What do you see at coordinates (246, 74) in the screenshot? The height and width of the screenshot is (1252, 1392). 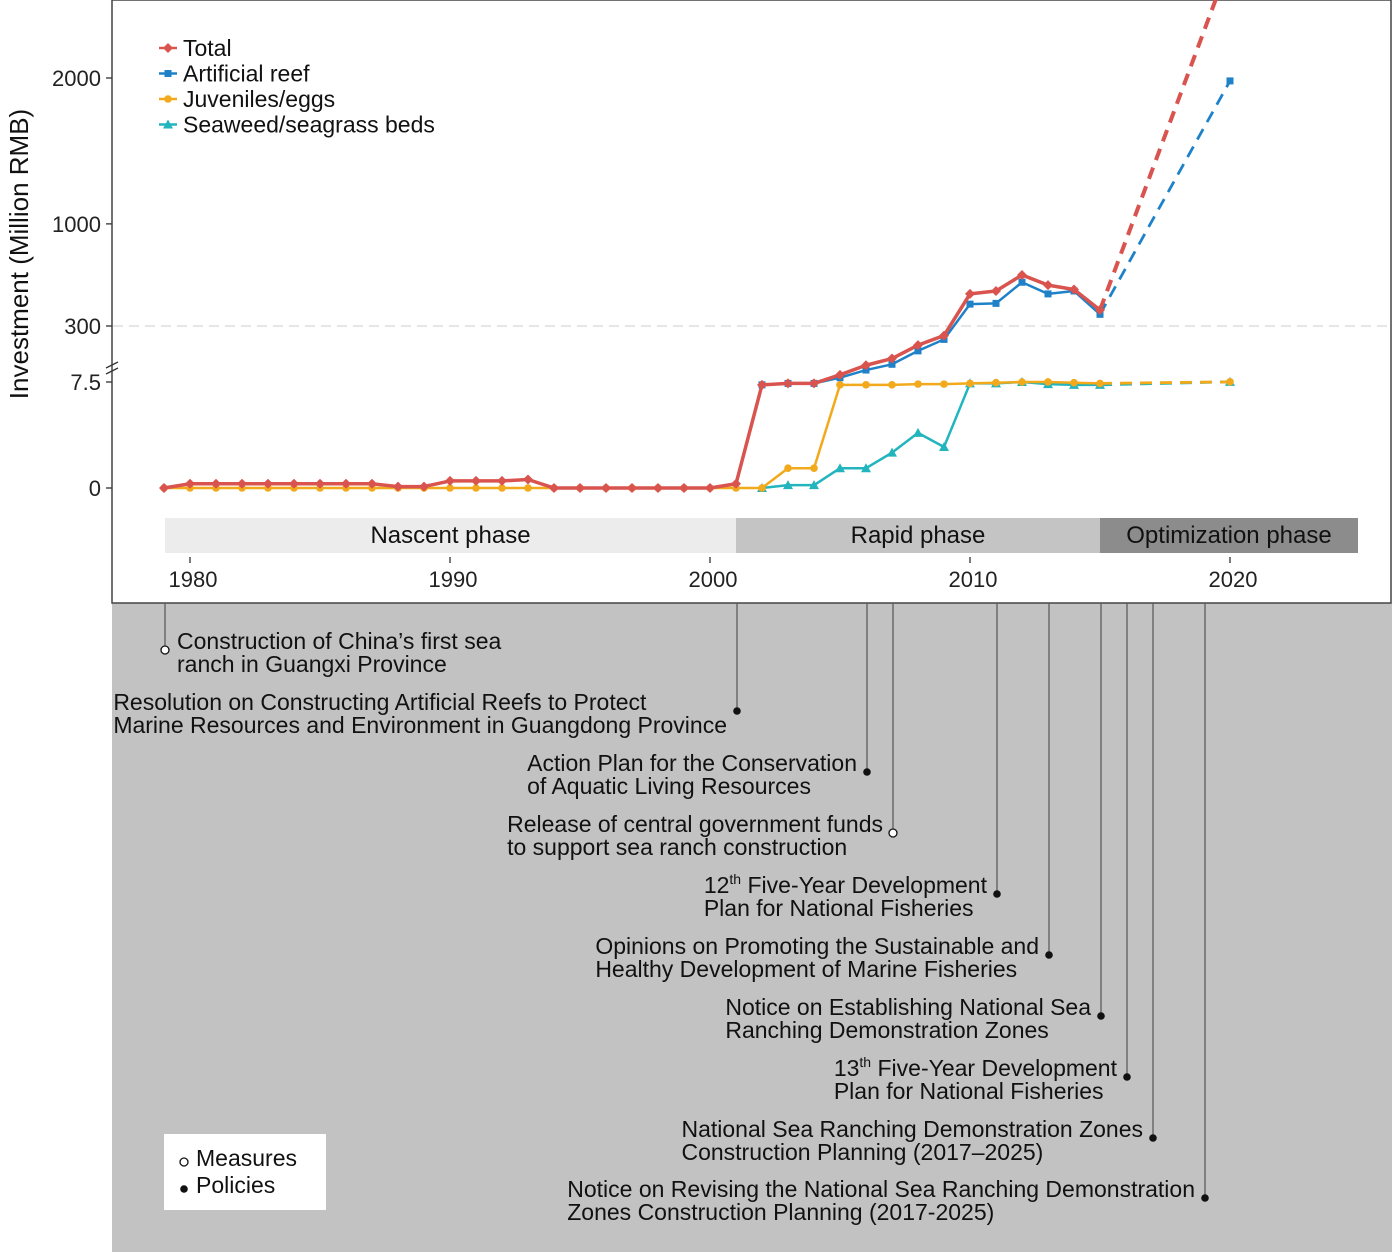 I see `legend-label-artificial-reef: Artificial reef` at bounding box center [246, 74].